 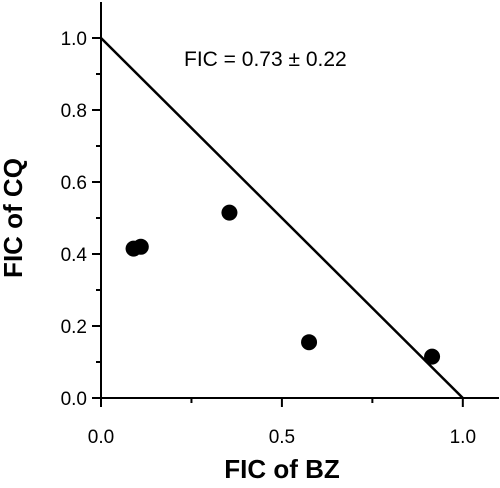 I want to click on y-tick-label: 0.2, so click(x=74, y=327).